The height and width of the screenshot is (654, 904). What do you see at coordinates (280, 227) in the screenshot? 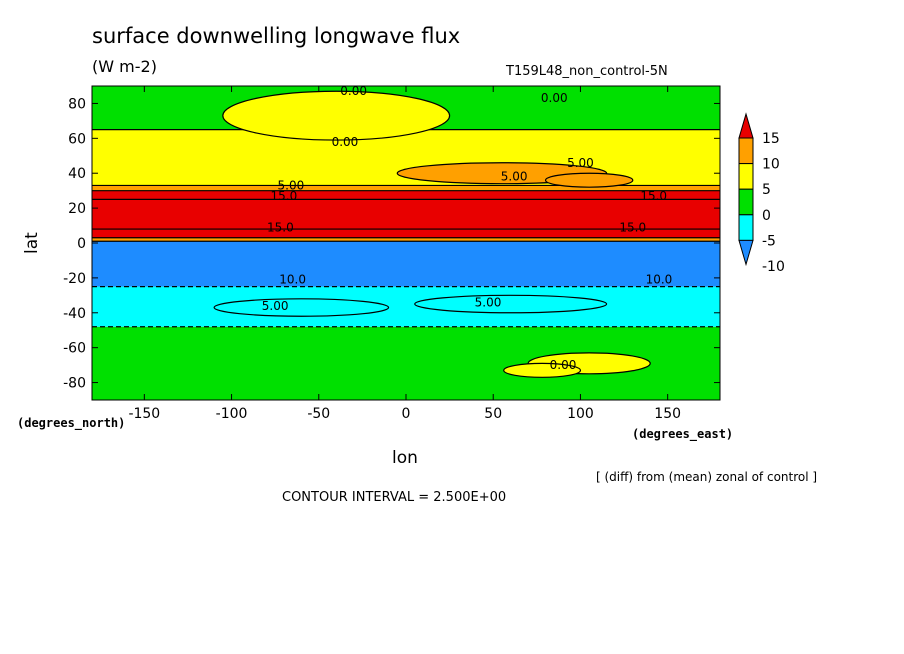
I see `contour-label-8: 15.0` at bounding box center [280, 227].